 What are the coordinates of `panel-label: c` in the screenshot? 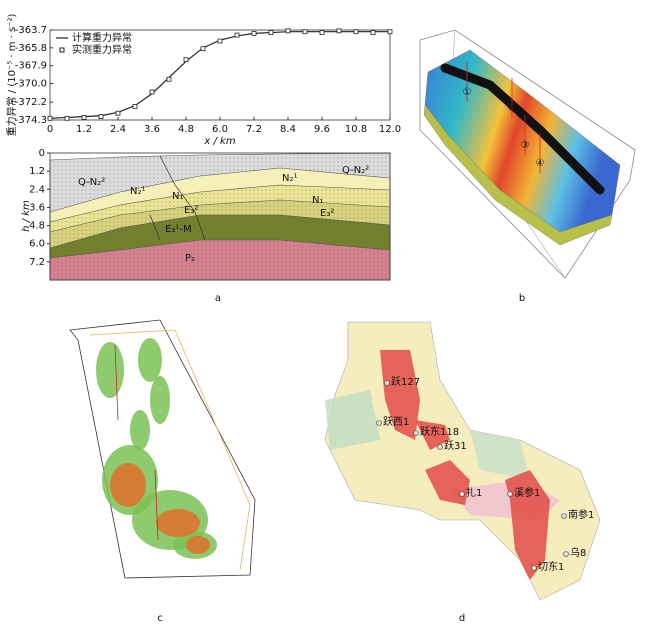 It's located at (160, 618).